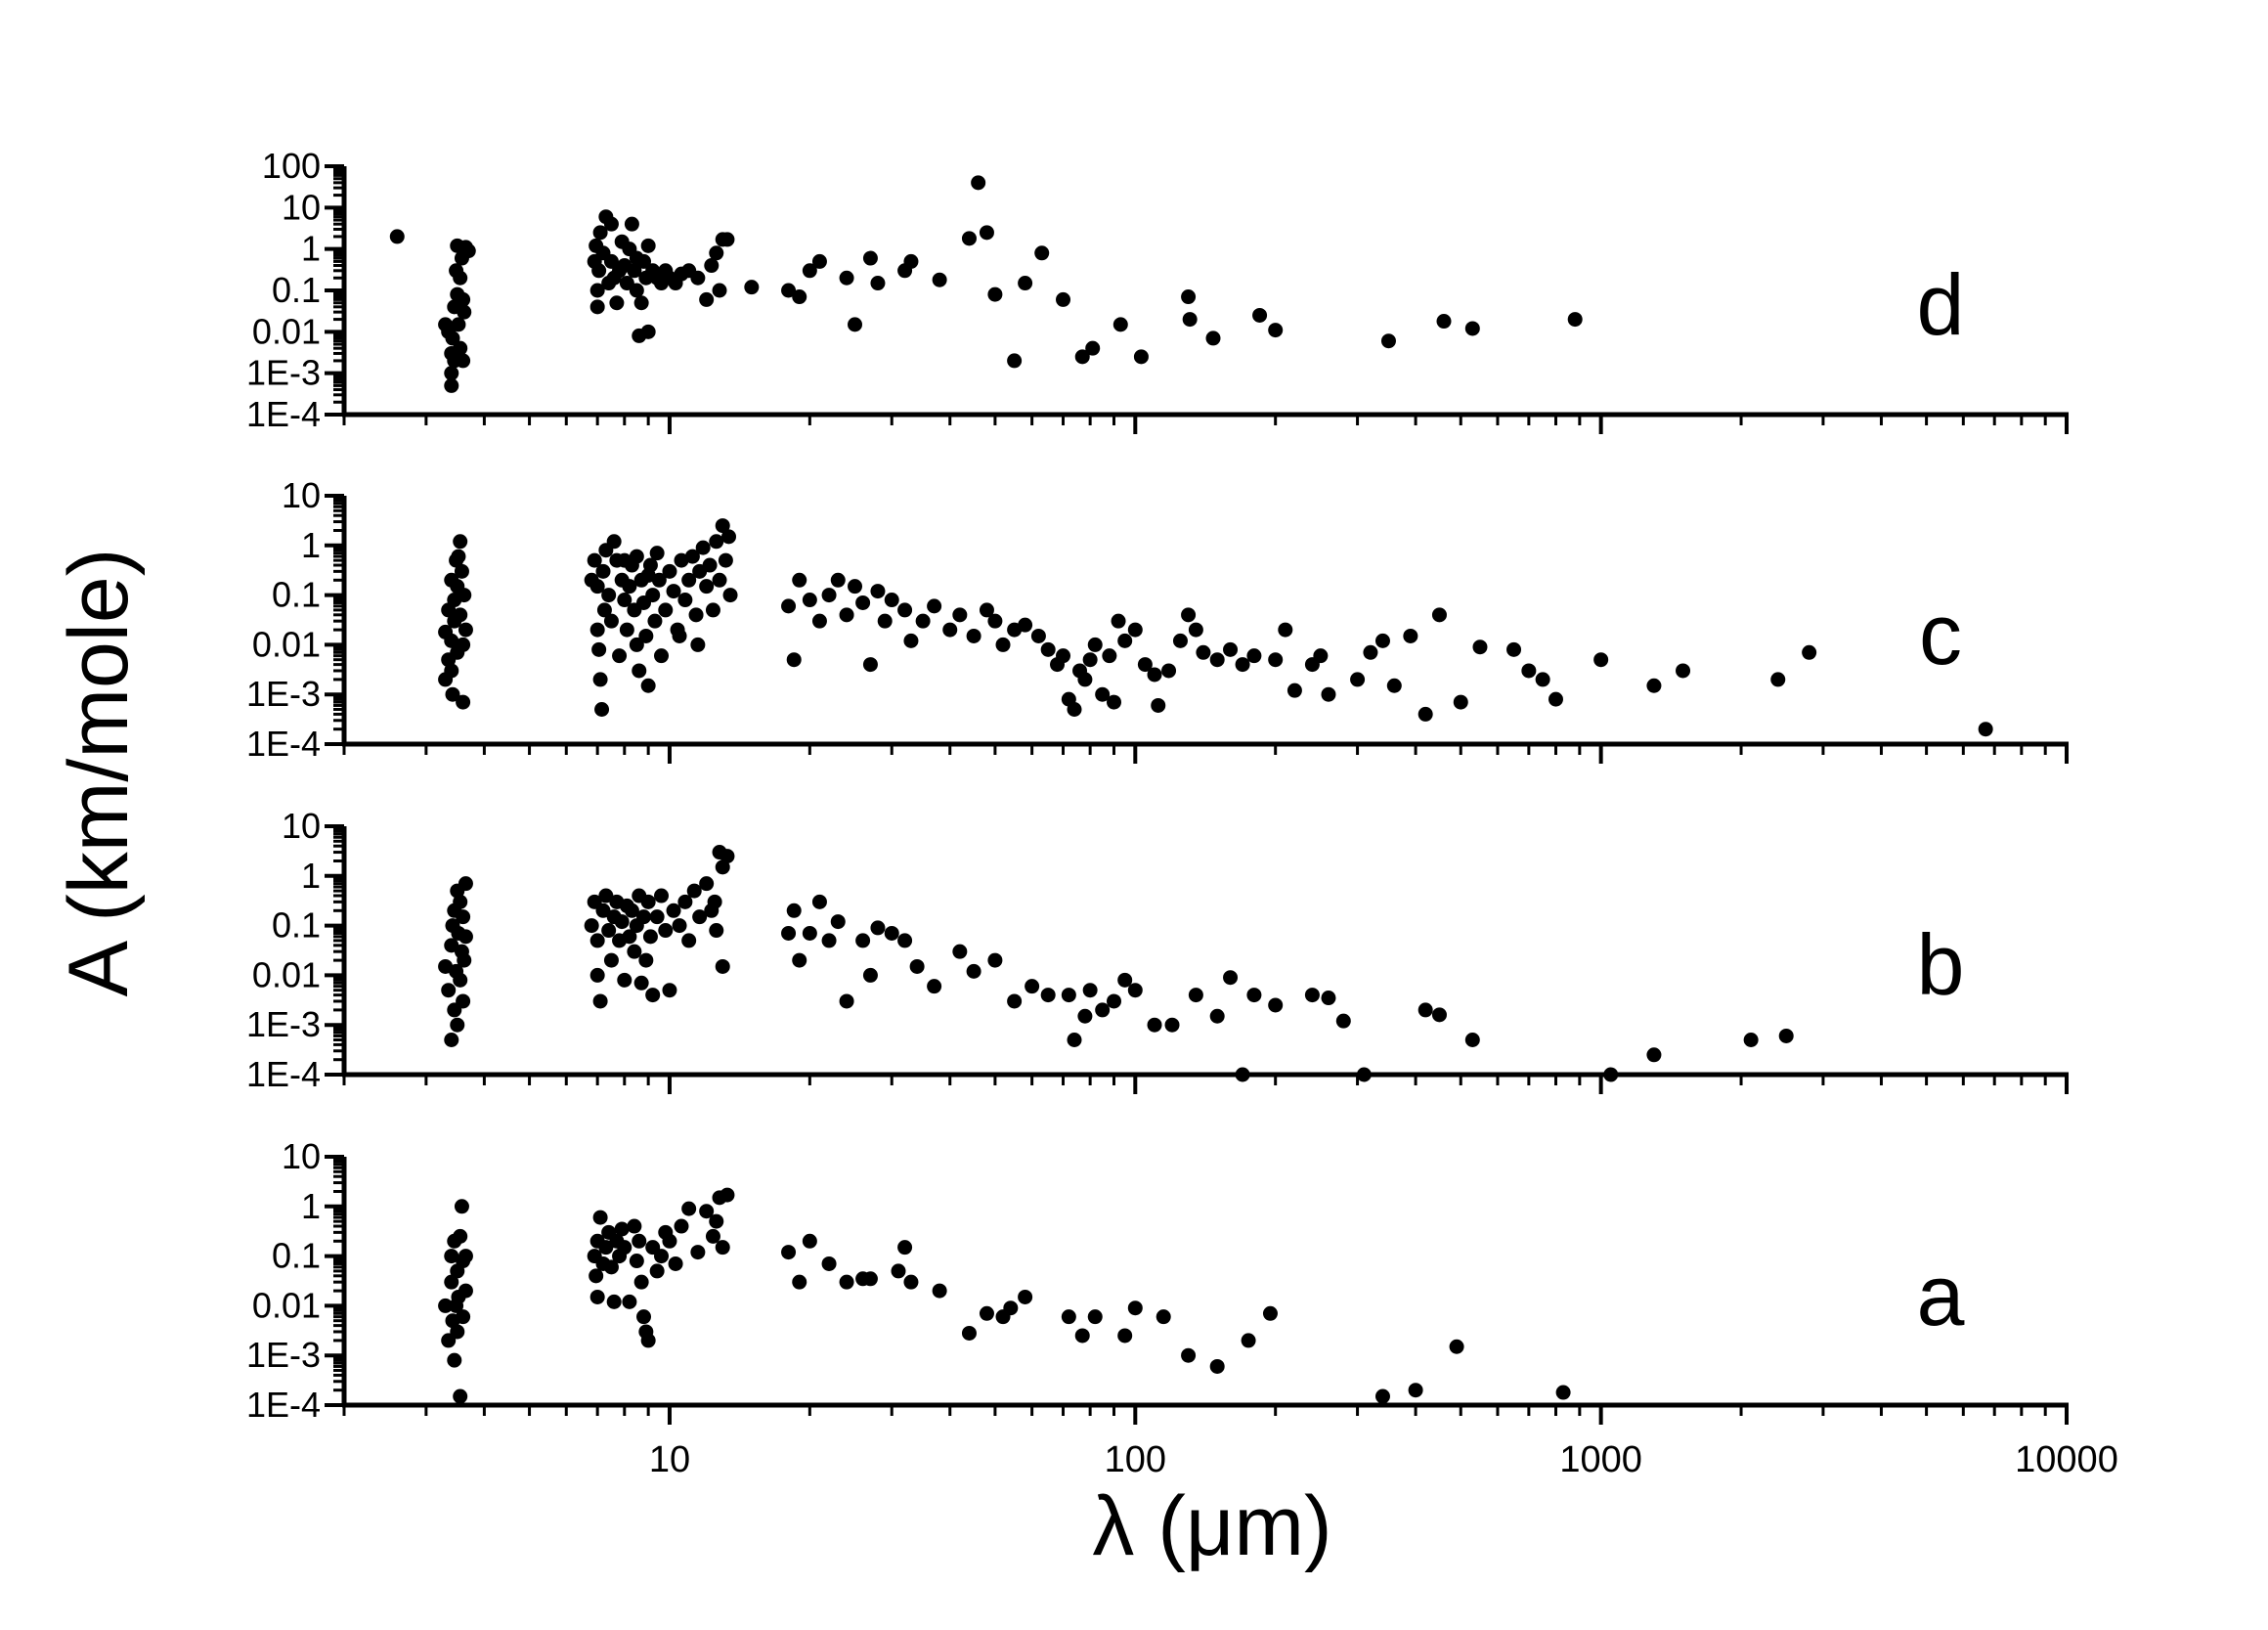  What do you see at coordinates (296, 1256) in the screenshot?
I see `y-tick-label: 0.1` at bounding box center [296, 1256].